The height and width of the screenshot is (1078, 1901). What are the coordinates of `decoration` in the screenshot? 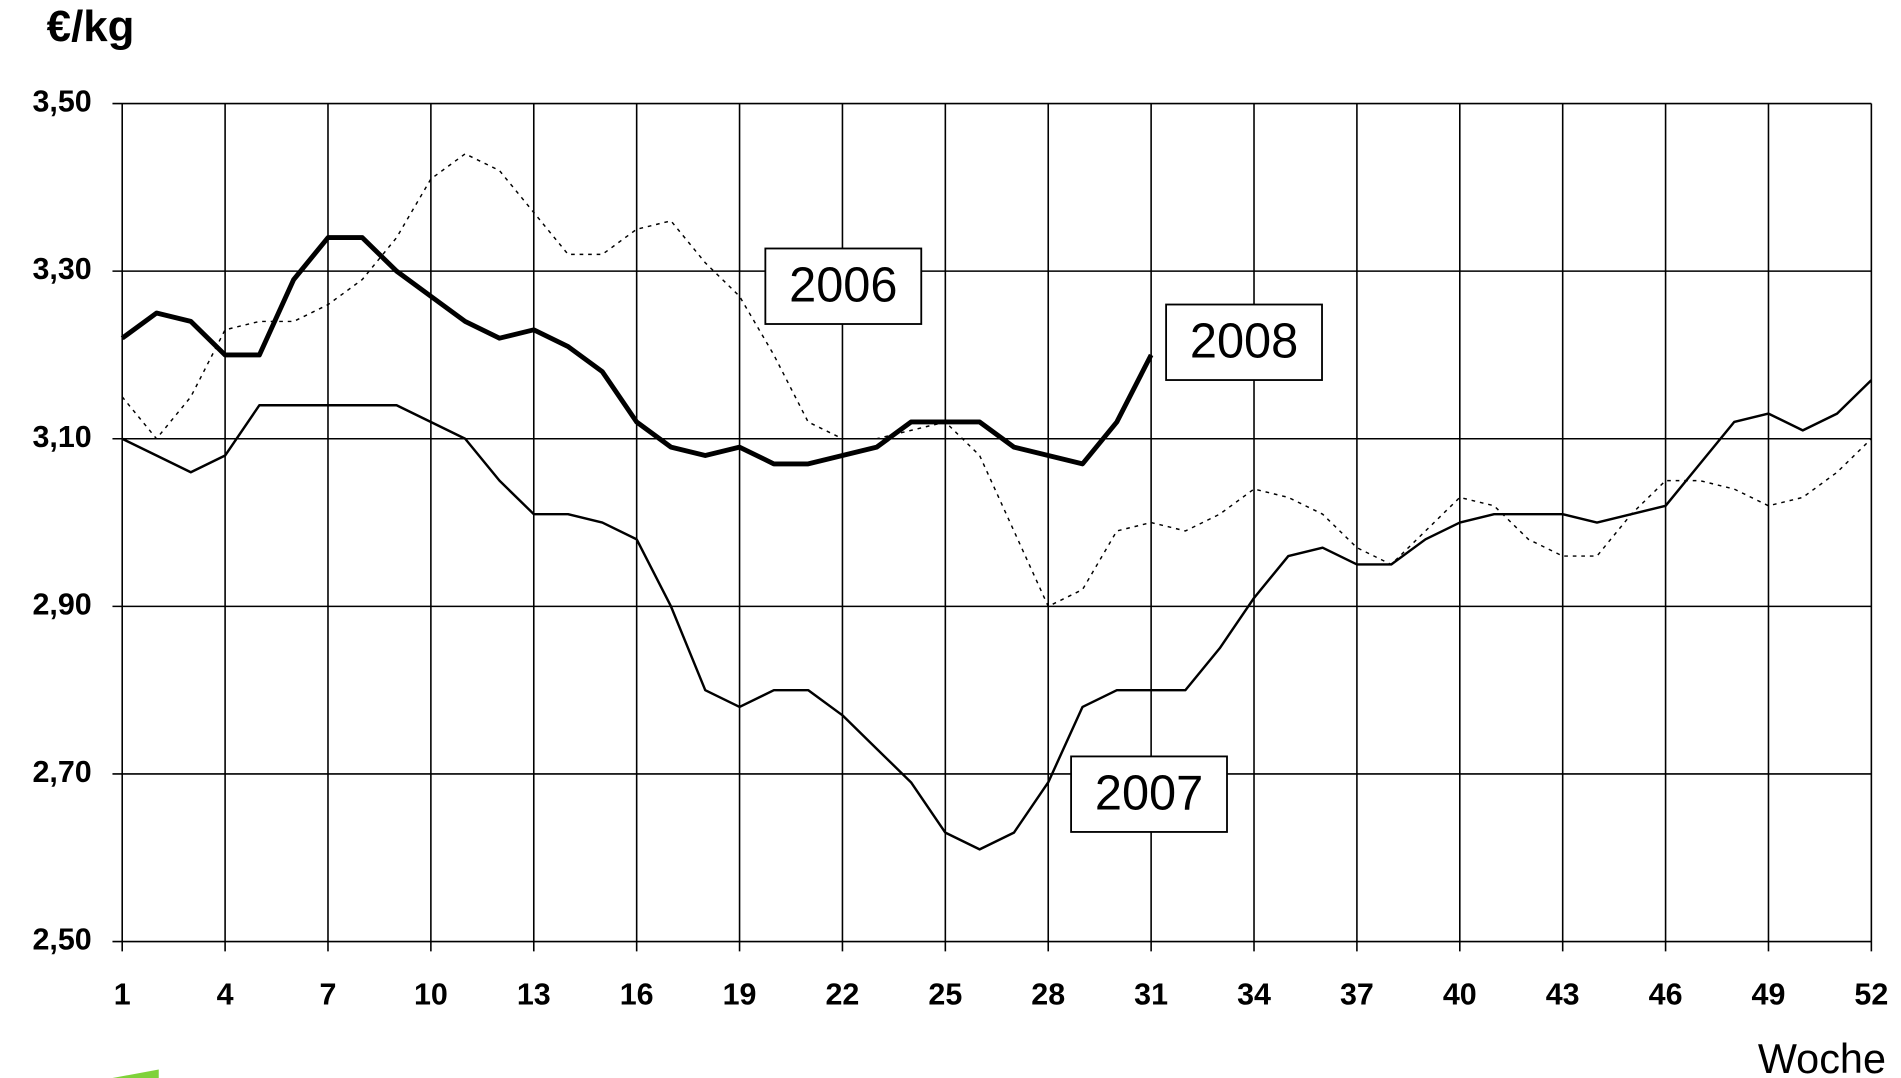 It's located at (135, 1073).